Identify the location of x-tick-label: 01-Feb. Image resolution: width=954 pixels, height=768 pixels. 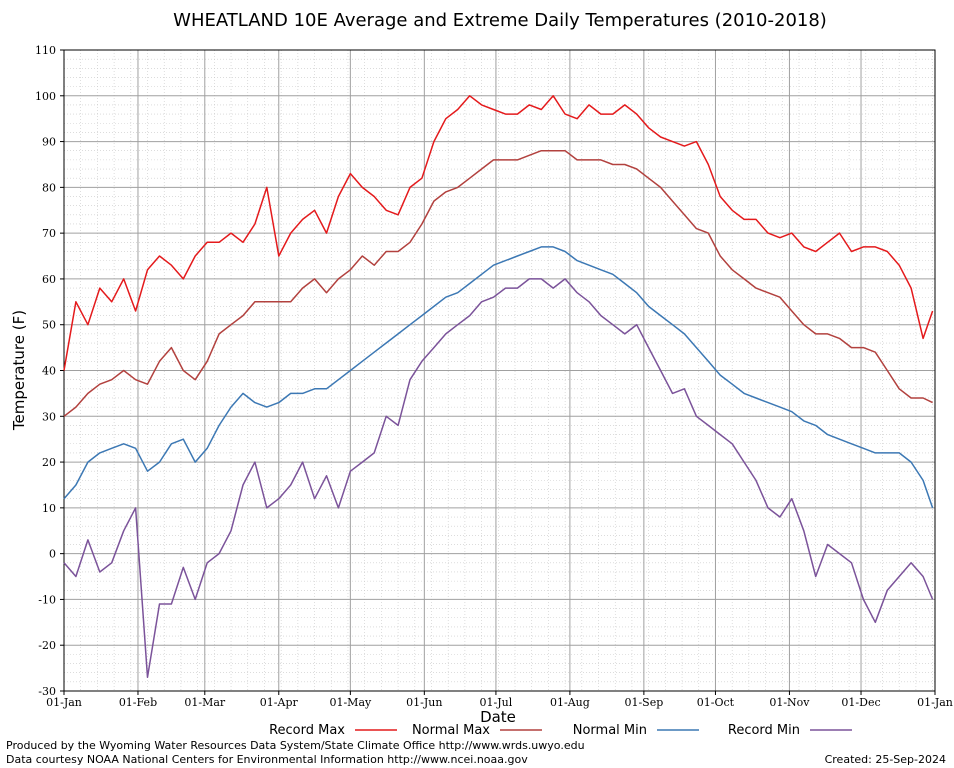
(138, 702).